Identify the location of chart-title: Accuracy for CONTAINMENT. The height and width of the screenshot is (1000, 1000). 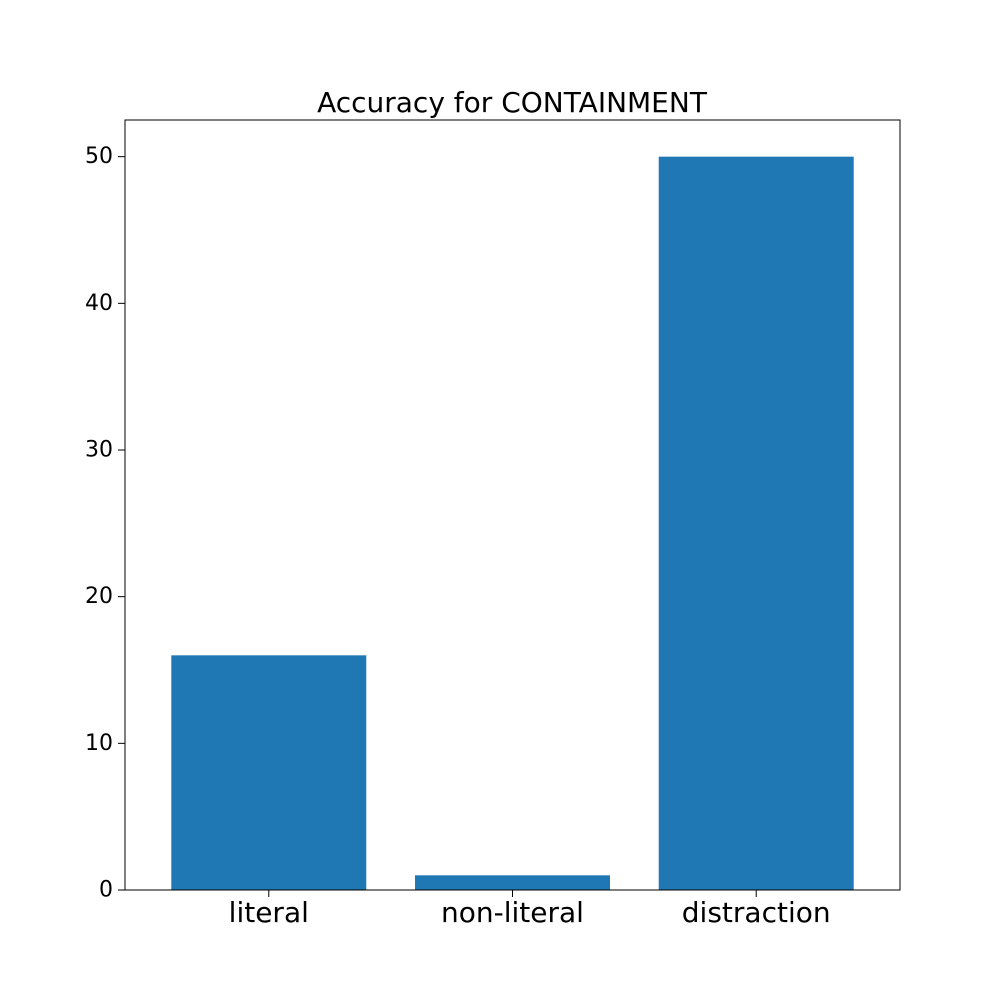
(512, 102).